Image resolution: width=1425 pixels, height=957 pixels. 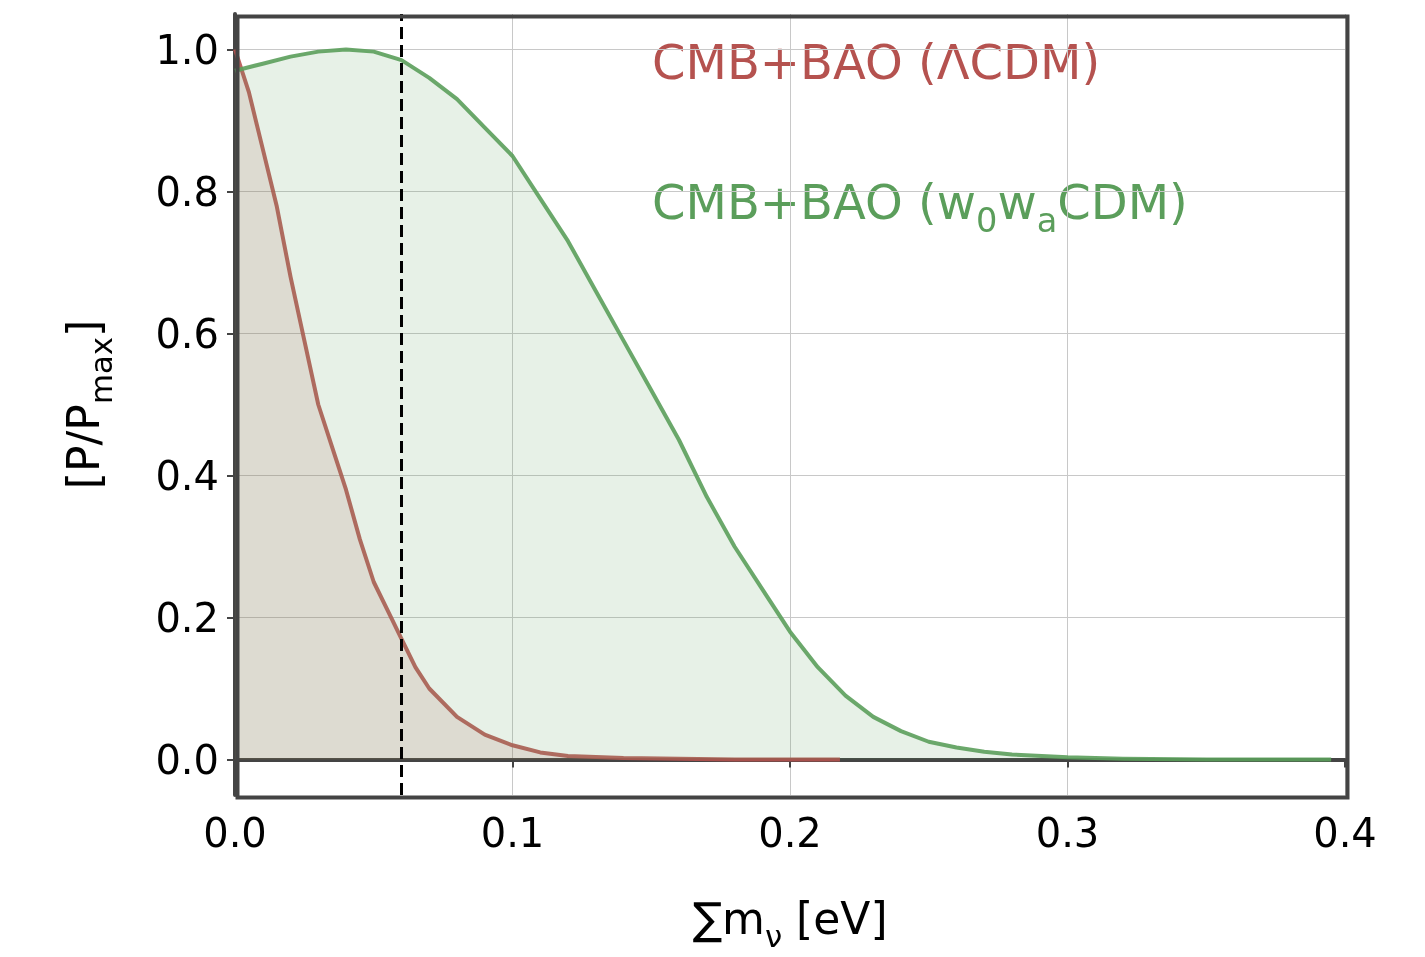 I want to click on x-tick-label: 0.2, so click(x=790, y=833).